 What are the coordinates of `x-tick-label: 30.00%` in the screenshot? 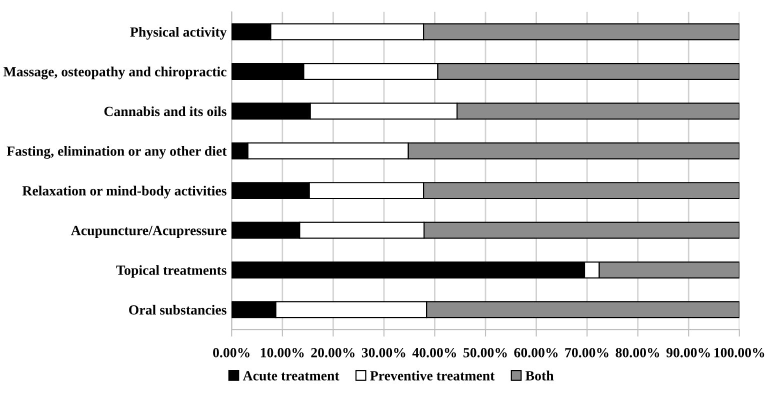 It's located at (384, 353).